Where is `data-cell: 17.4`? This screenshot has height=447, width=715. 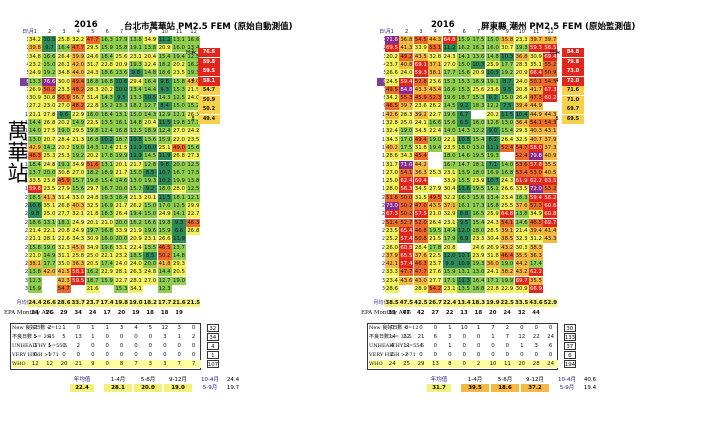 data-cell: 17.4 is located at coordinates (536, 264).